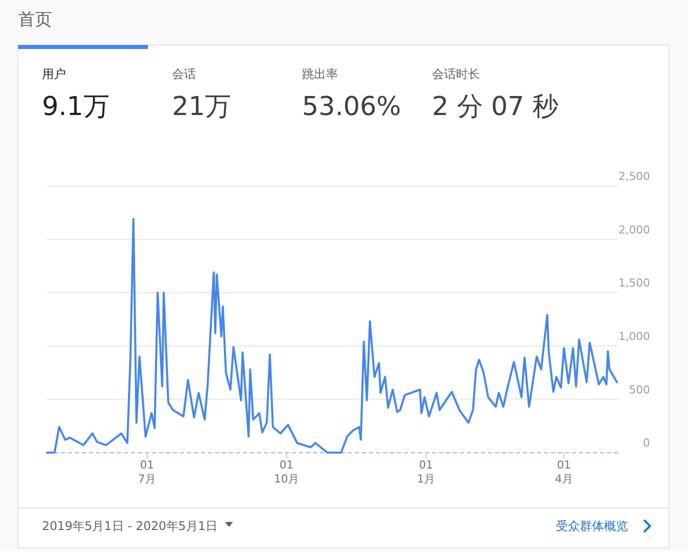 The image size is (688, 551). What do you see at coordinates (320, 74) in the screenshot?
I see `text: 跳出率` at bounding box center [320, 74].